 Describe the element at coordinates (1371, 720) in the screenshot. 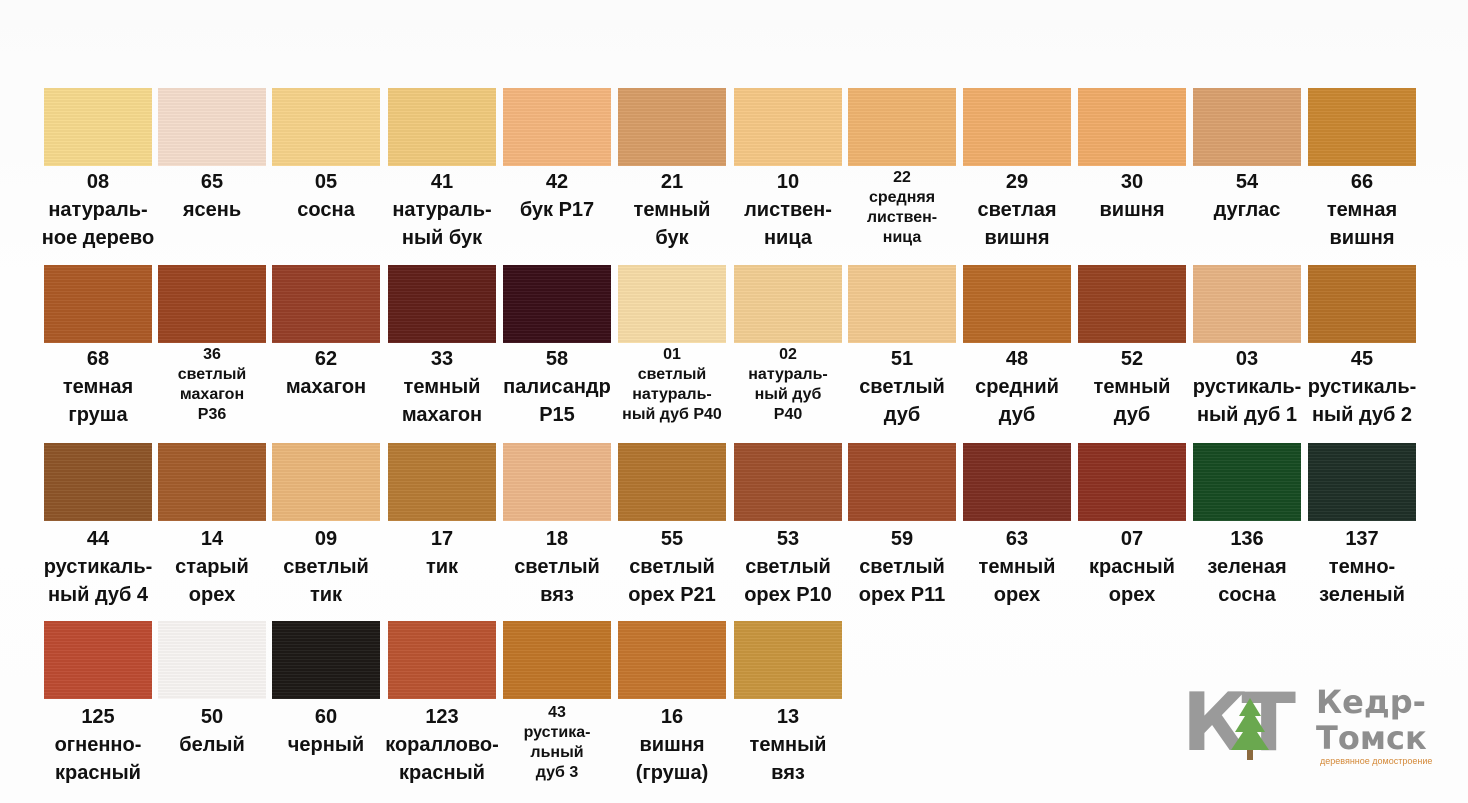

I see `logo-name: Кедр- Томск` at that location.